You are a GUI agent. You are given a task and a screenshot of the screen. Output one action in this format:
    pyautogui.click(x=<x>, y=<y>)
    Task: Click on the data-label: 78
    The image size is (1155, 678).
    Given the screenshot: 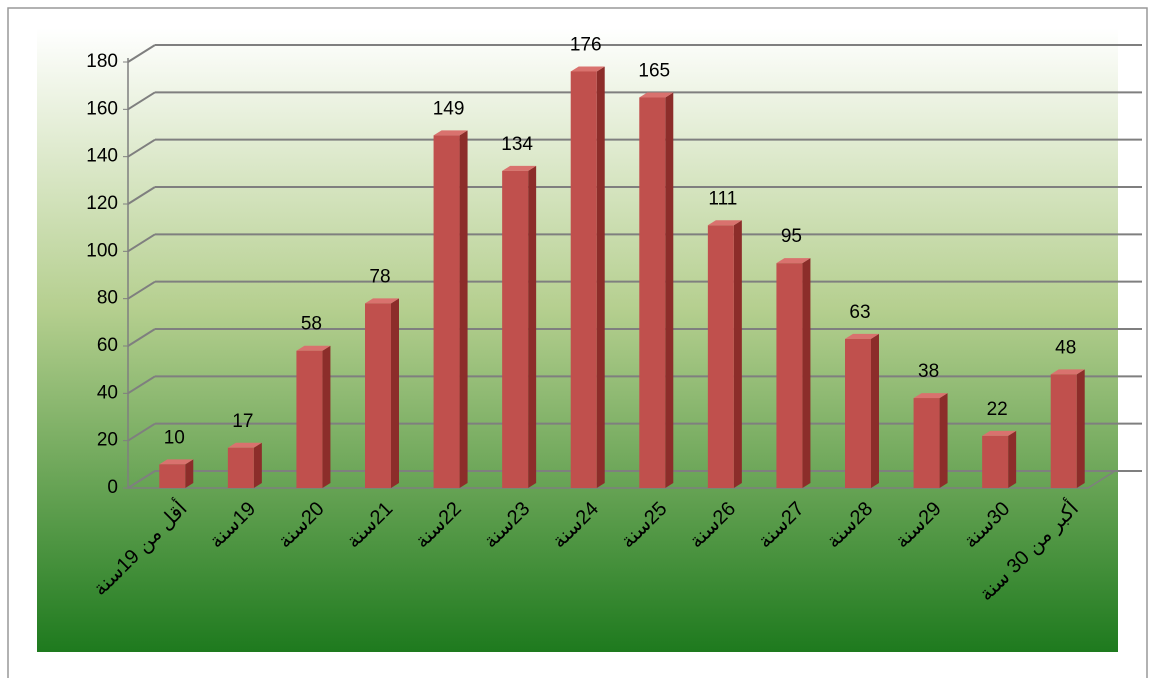 What is the action you would take?
    pyautogui.click(x=379, y=276)
    